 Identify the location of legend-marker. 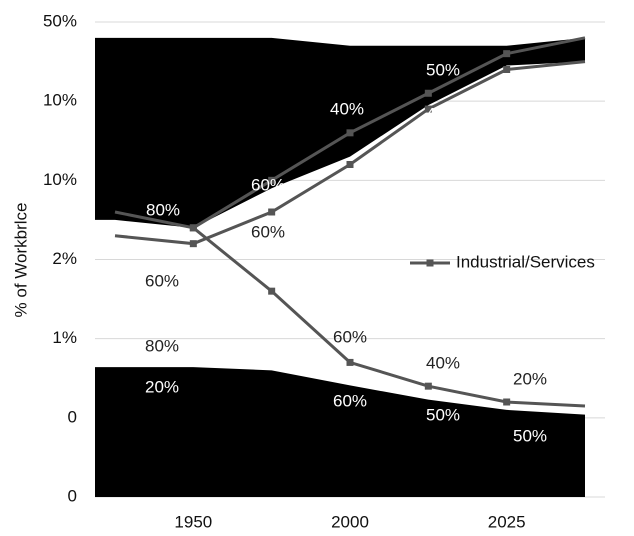
(430, 263).